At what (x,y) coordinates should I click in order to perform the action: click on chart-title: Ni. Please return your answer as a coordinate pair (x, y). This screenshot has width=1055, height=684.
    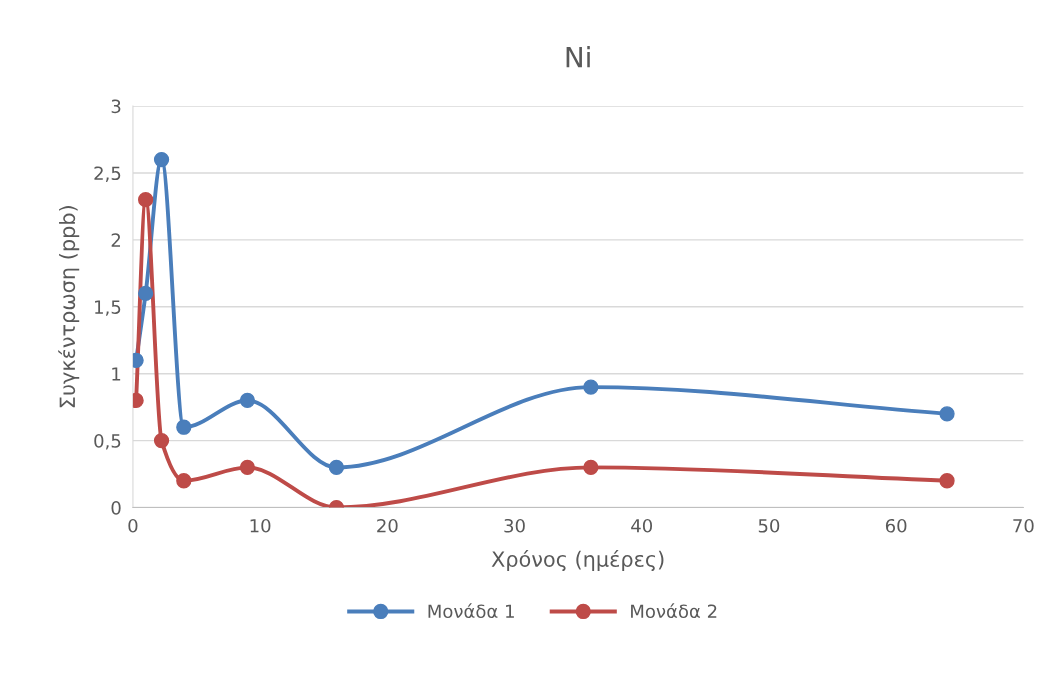
    Looking at the image, I should click on (578, 57).